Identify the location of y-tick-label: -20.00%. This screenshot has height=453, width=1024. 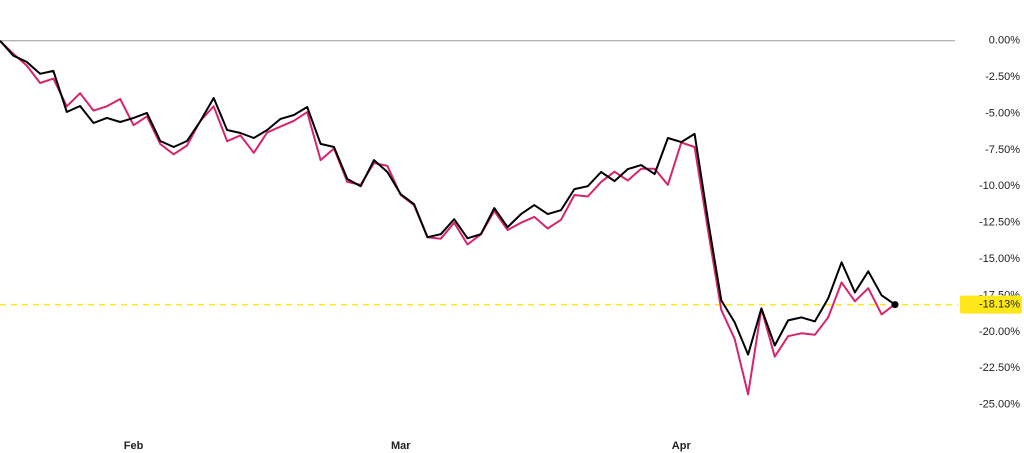
(999, 332).